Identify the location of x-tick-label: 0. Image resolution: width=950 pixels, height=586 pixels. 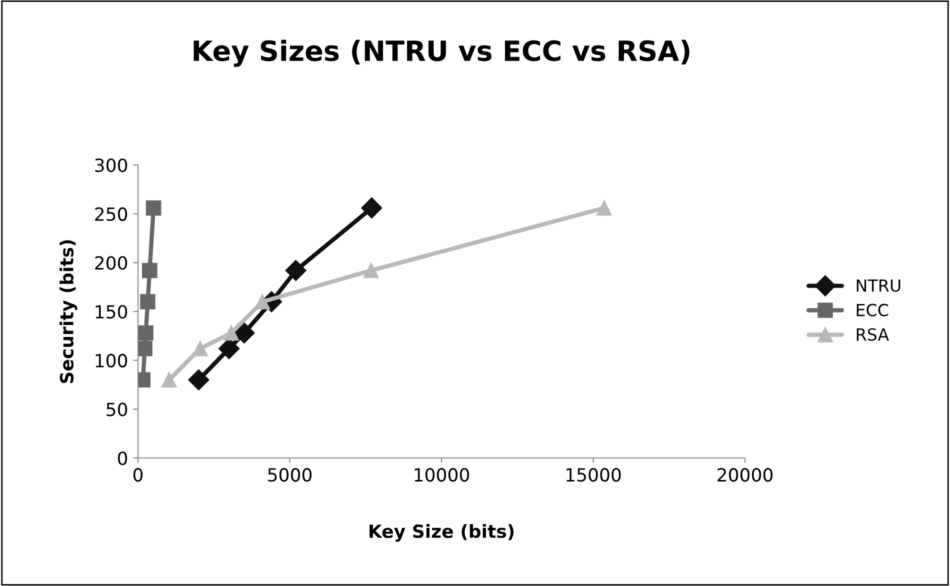
(138, 475).